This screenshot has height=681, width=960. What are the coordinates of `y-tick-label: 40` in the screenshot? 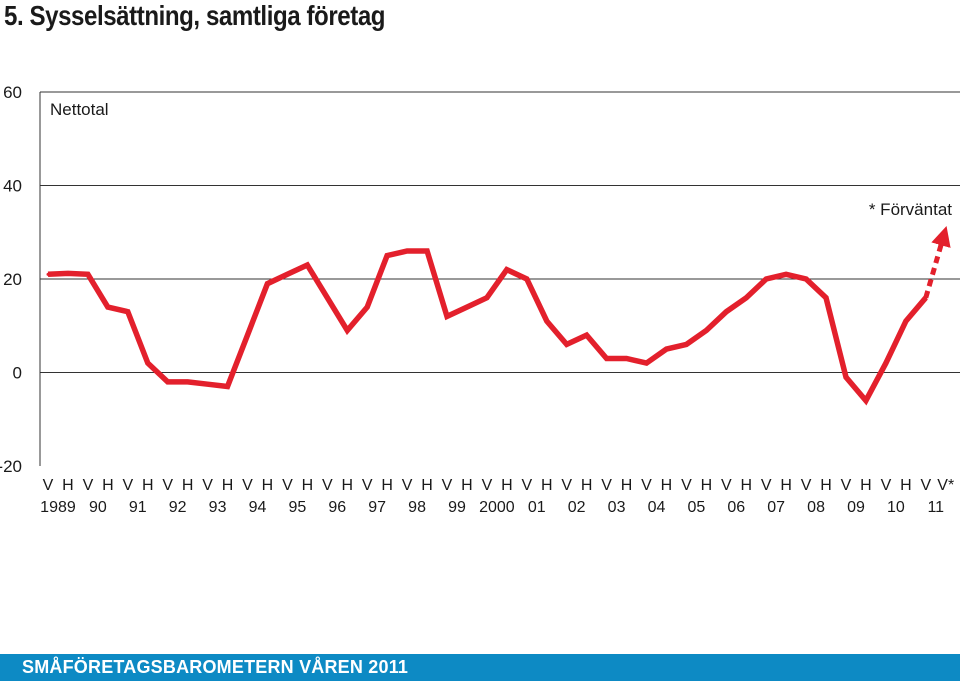 It's located at (12, 186).